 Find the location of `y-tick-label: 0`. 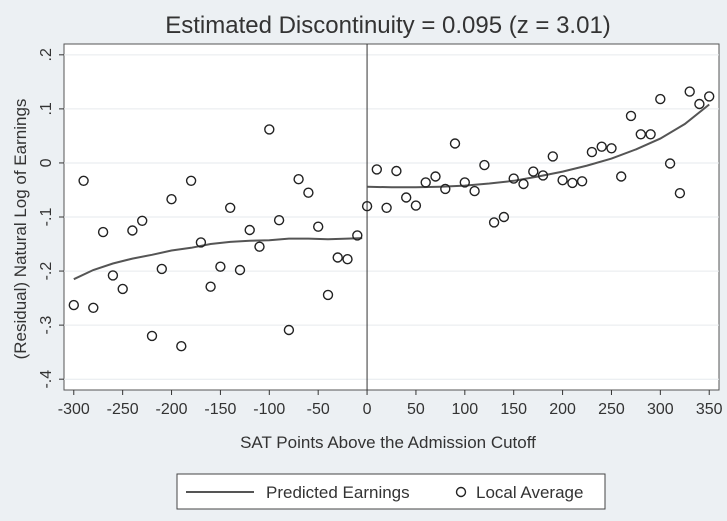

y-tick-label: 0 is located at coordinates (46, 162).